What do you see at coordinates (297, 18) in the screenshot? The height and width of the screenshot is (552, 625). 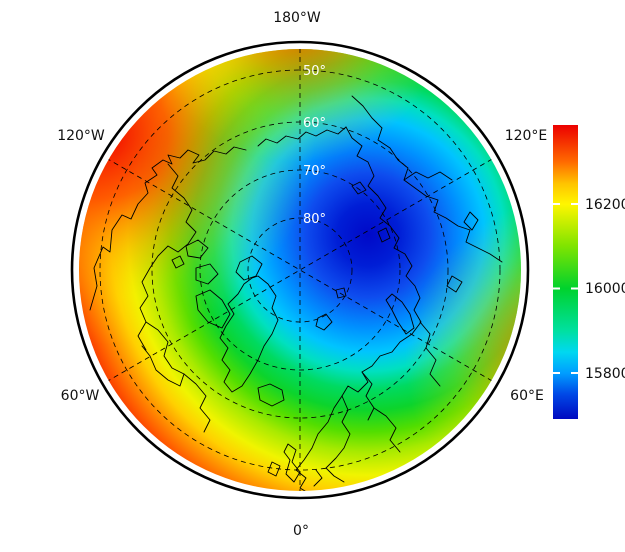 I see `lon-label-180w: 180°W` at bounding box center [297, 18].